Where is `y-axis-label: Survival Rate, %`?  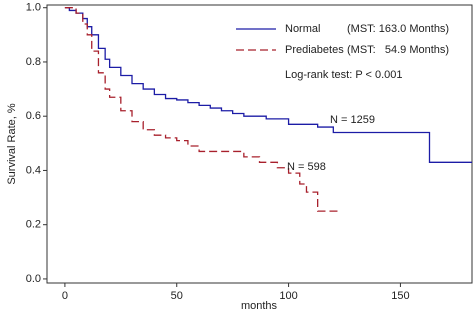
y-axis-label: Survival Rate, % is located at coordinates (12, 144).